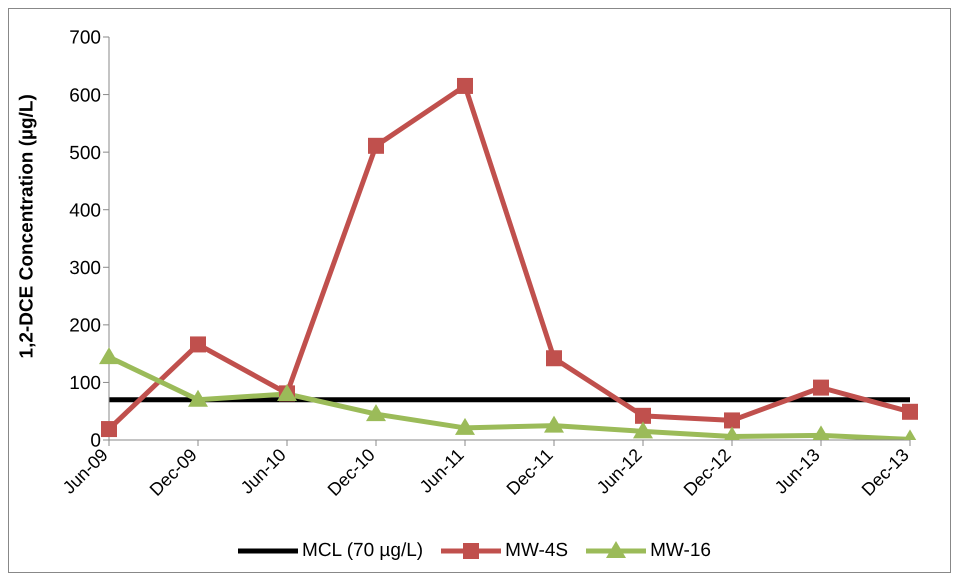 Image resolution: width=959 pixels, height=579 pixels. I want to click on y-tick-label: 500, so click(85, 153).